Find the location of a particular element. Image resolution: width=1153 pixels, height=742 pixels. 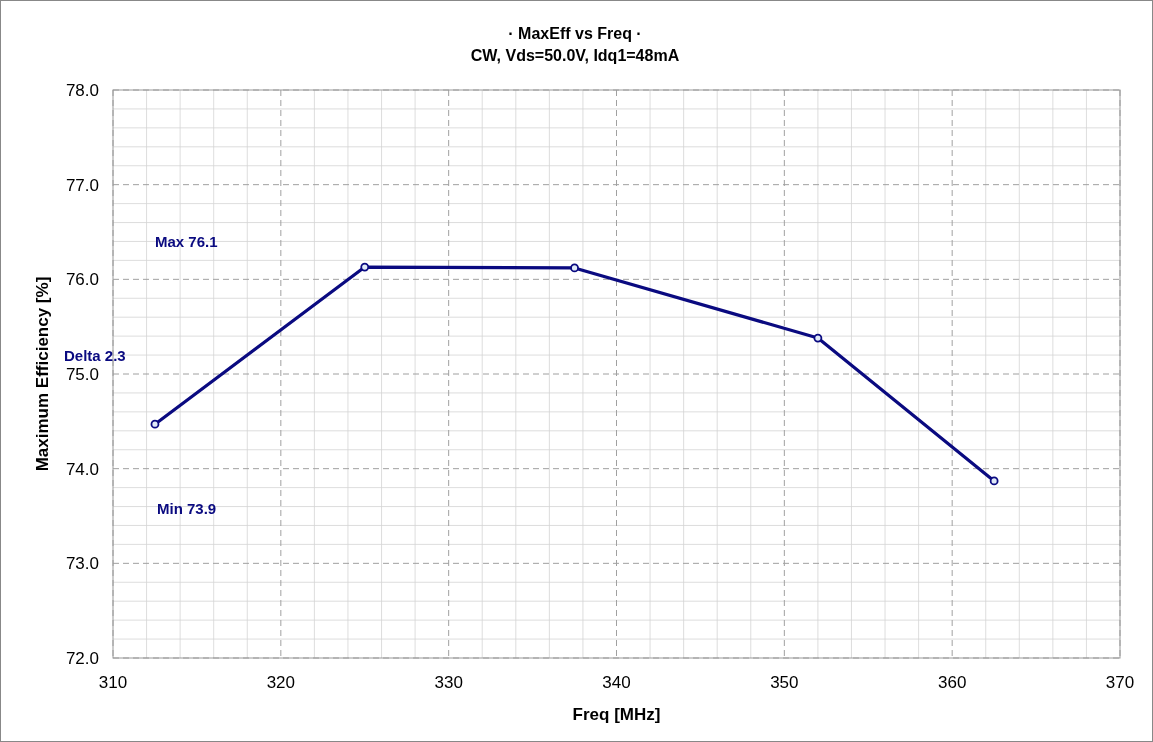

y-tick-label: 74.0 is located at coordinates (82, 469).